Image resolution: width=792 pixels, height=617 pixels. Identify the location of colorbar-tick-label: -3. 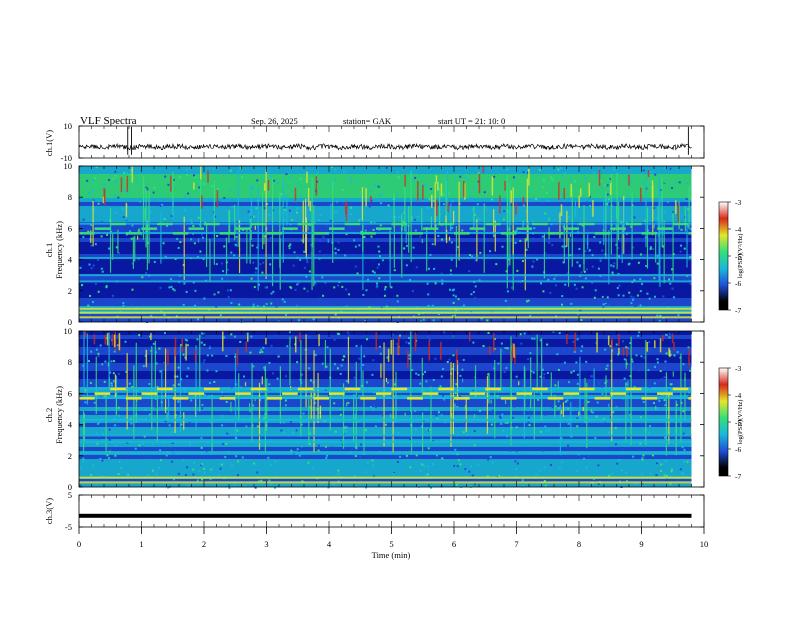
(738, 202).